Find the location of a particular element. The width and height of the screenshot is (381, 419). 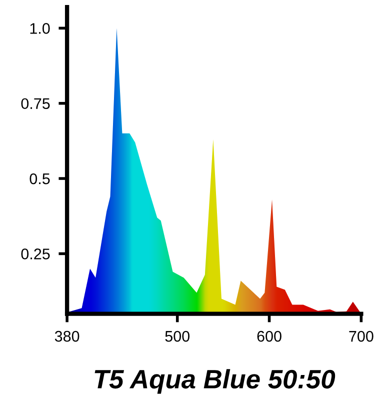

x-tick-label: 380 is located at coordinates (67, 336).